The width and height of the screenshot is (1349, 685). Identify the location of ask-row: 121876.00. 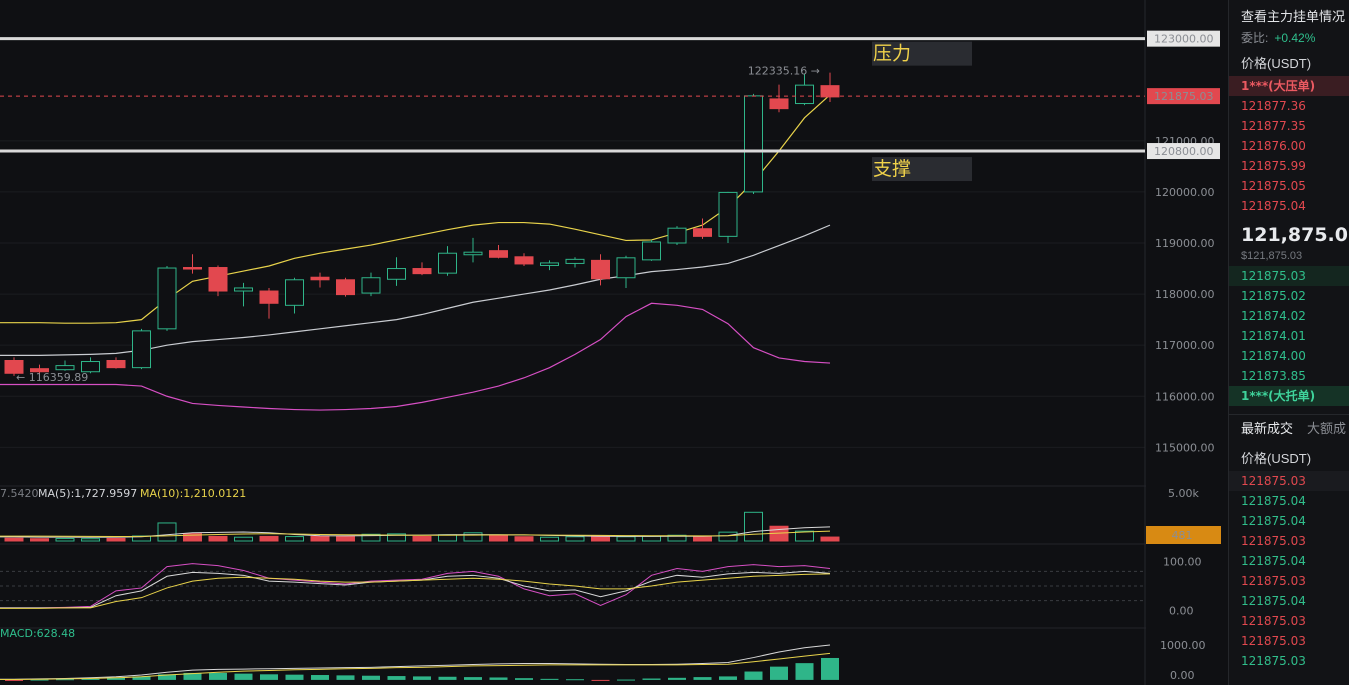
(1273, 146).